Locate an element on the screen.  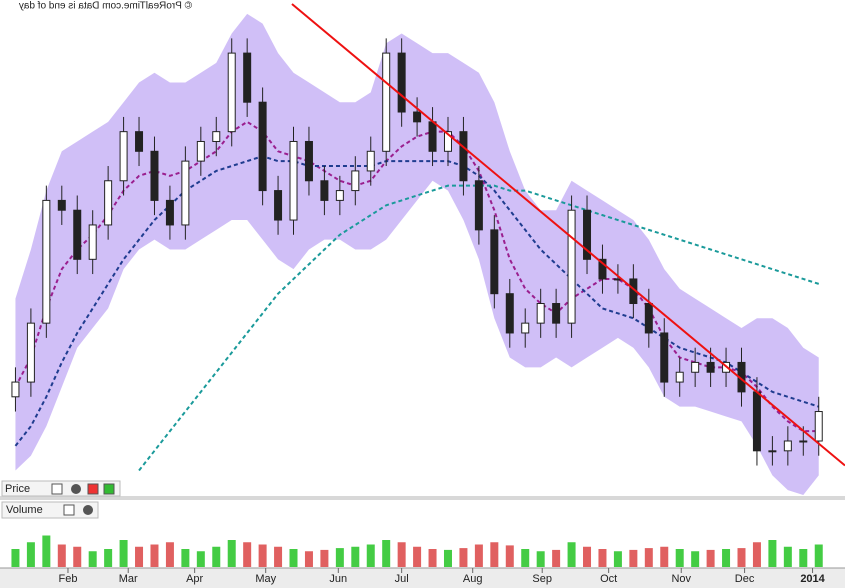
volume-label: Volume is located at coordinates (50, 510).